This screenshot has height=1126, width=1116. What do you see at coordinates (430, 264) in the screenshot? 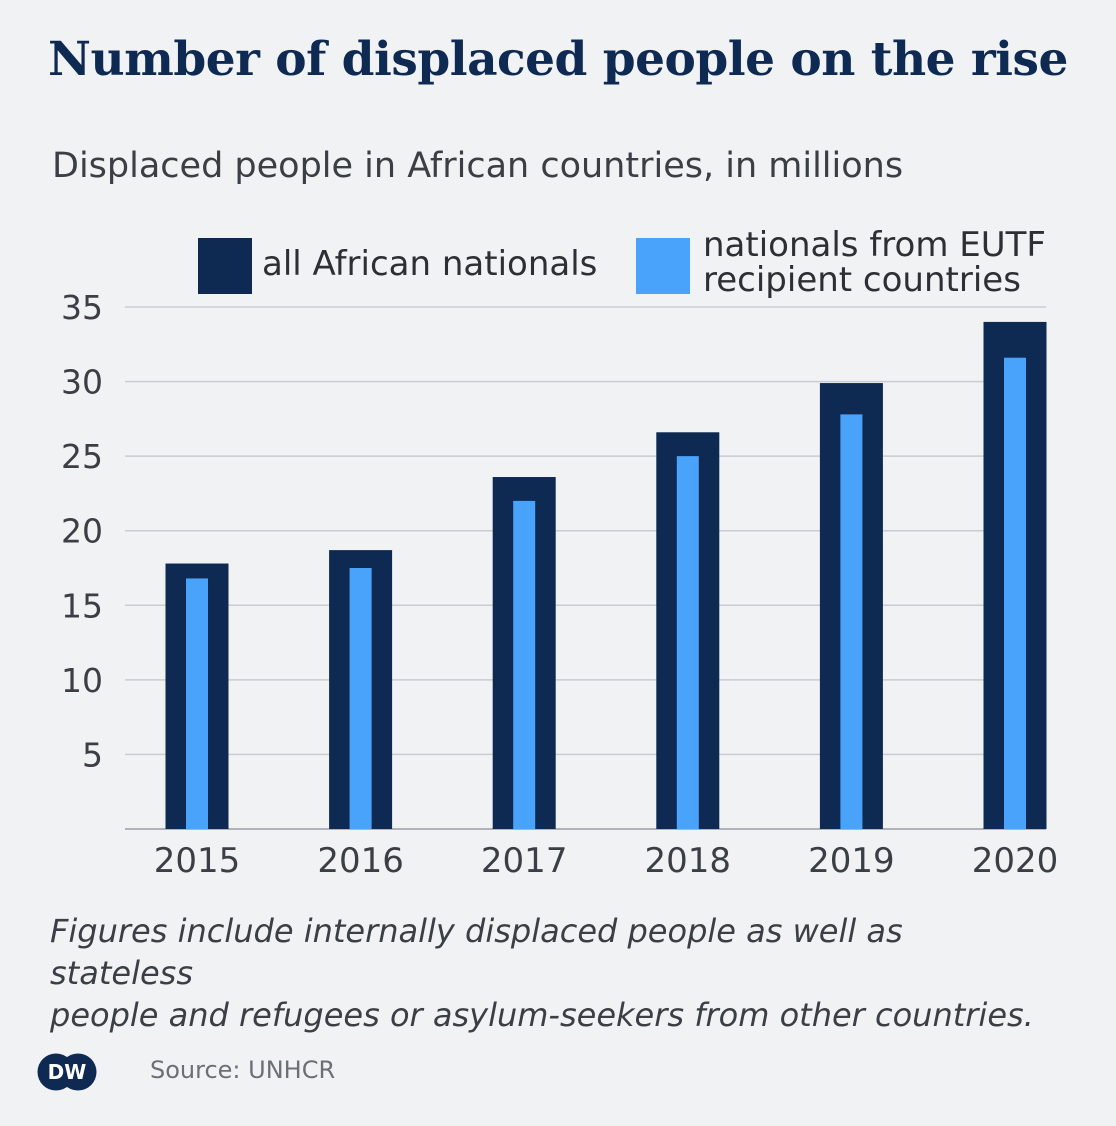
I see `legend-label-all-african: all African nationals` at bounding box center [430, 264].